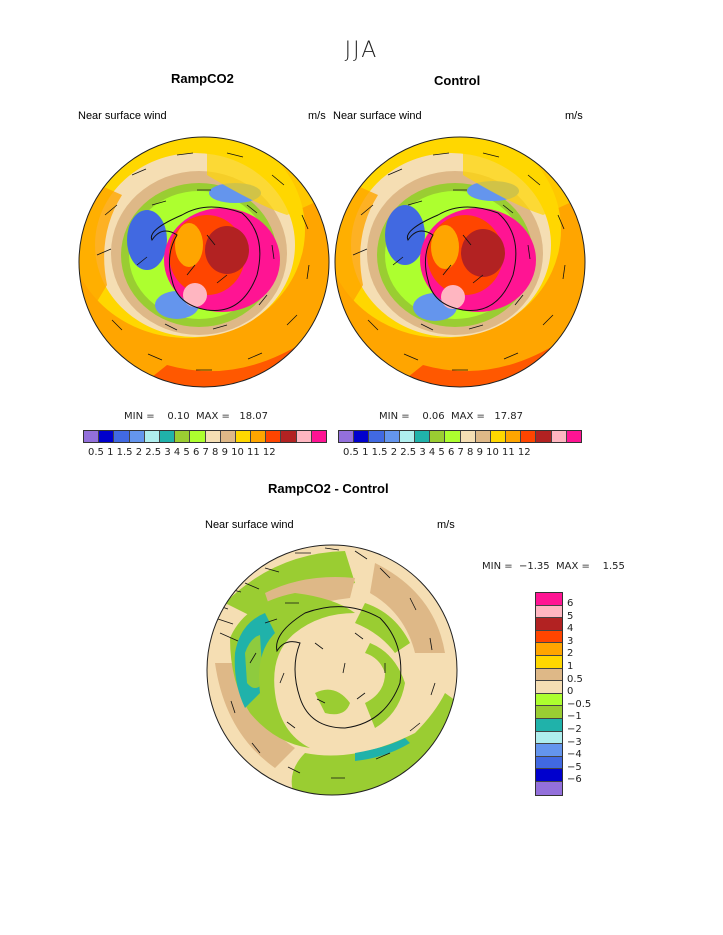 The image size is (723, 935). I want to click on colorbar-label: 4, so click(570, 629).